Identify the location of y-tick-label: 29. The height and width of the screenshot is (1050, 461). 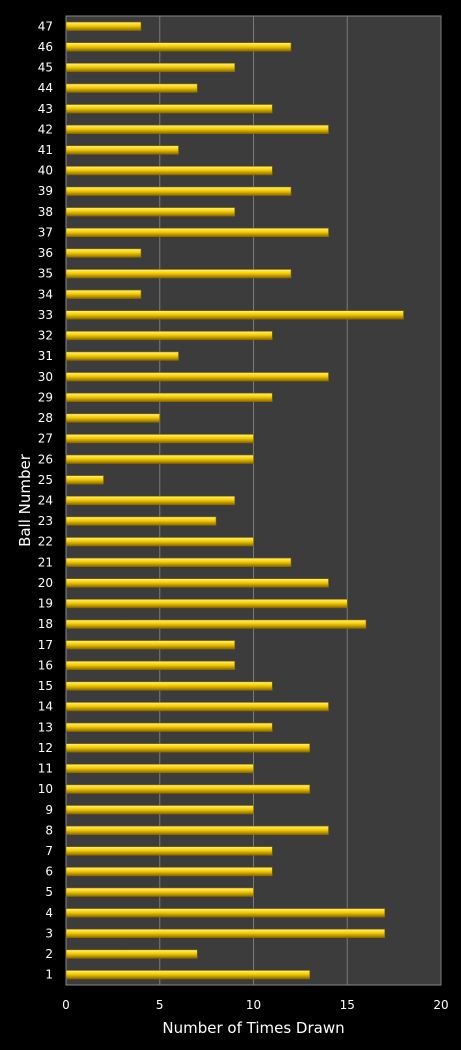
(45, 397).